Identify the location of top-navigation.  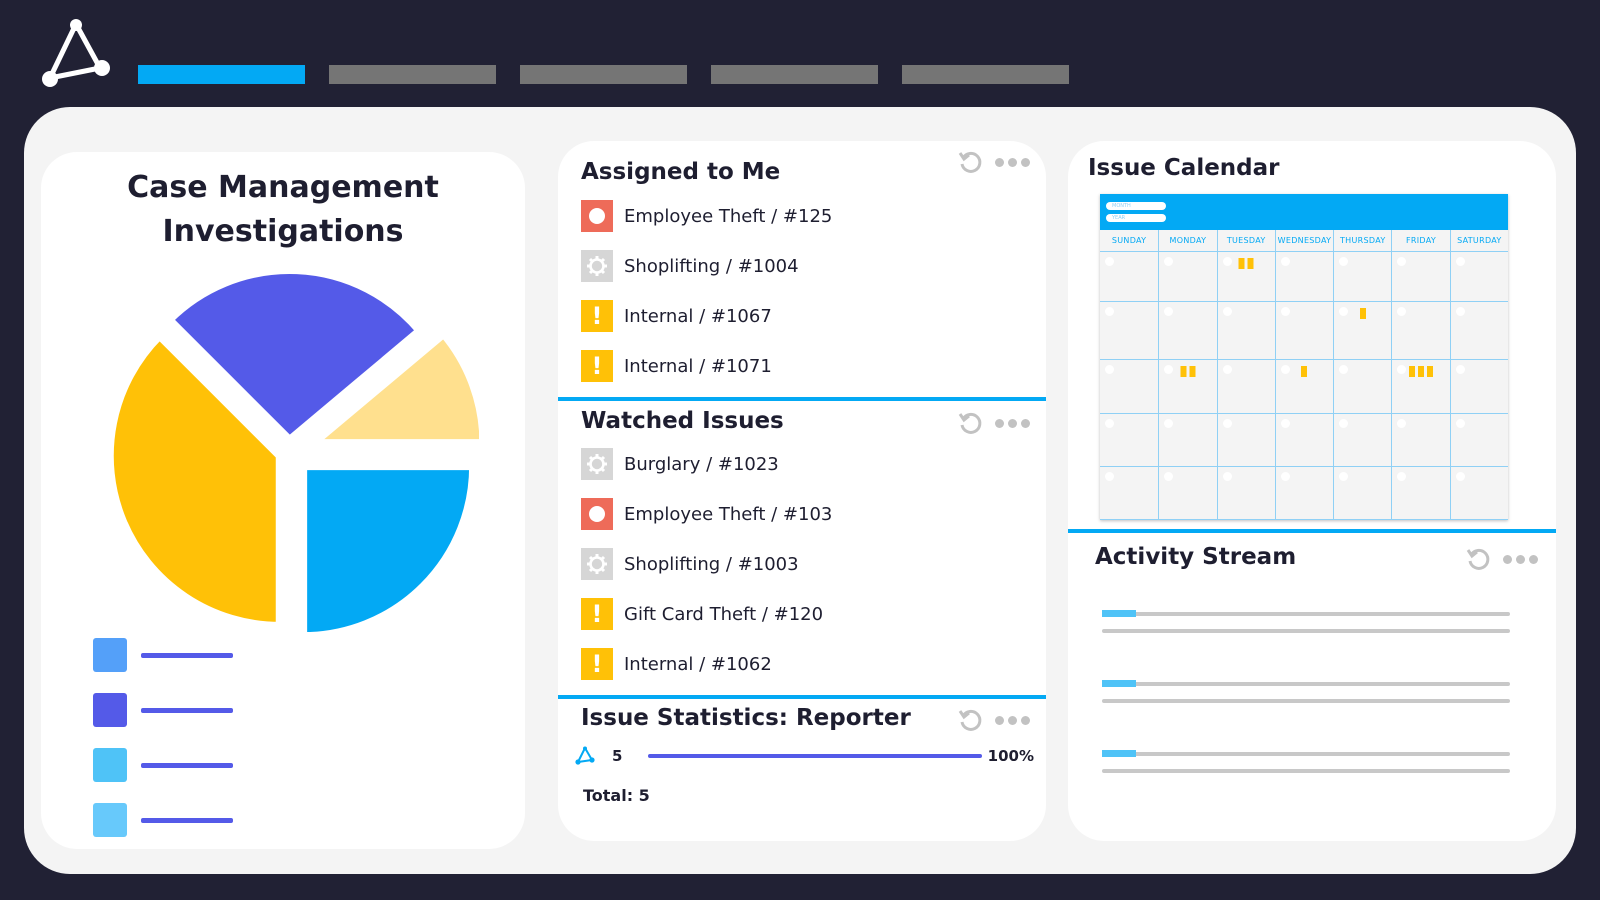
(603, 74).